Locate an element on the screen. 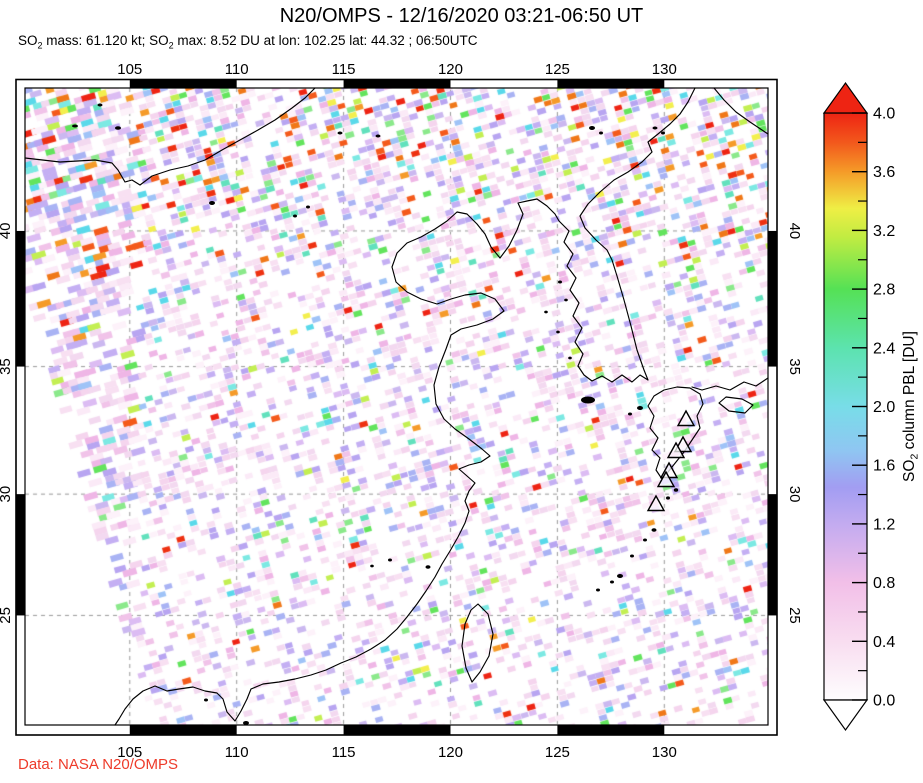 Image resolution: width=923 pixels, height=783 pixels. lon-tick-label-top: 110 is located at coordinates (237, 69).